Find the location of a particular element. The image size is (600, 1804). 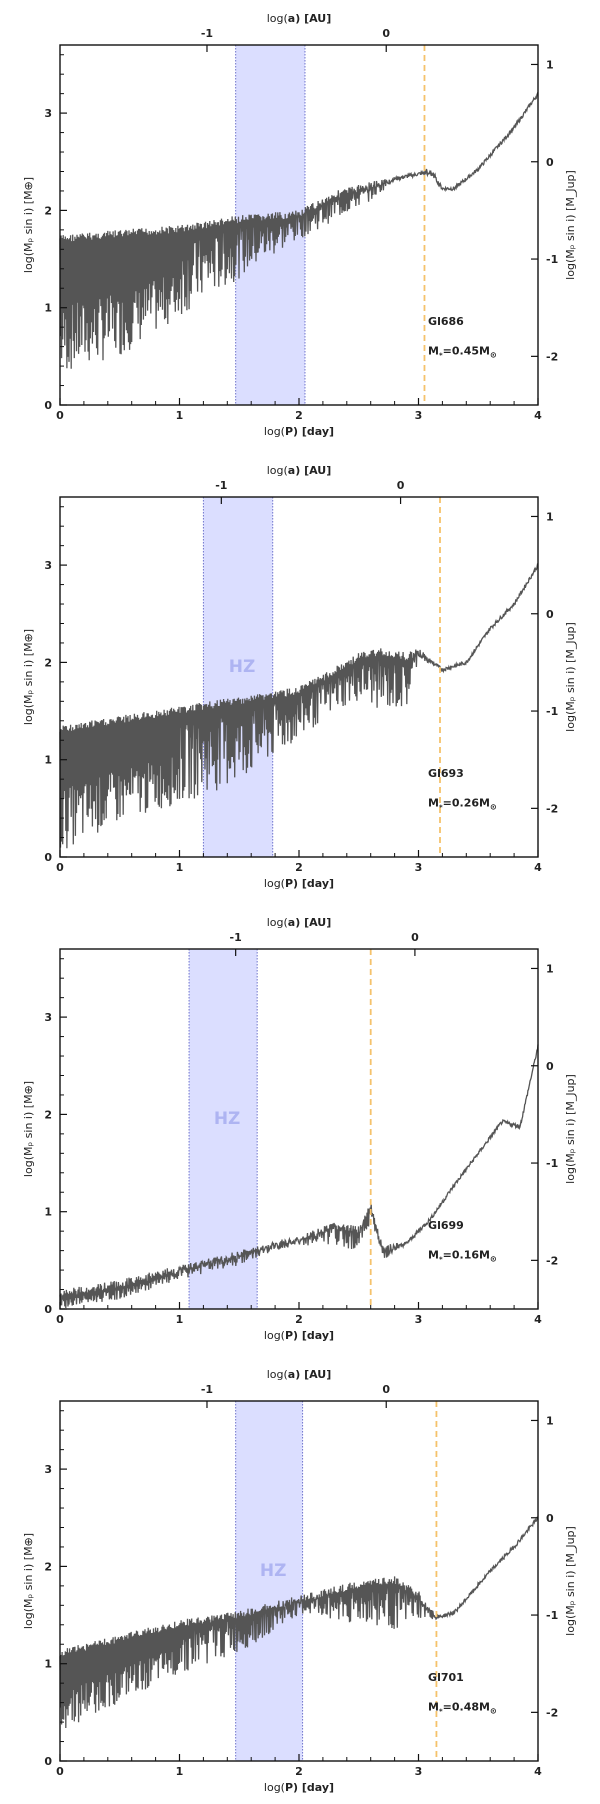

star-mass: M*=0.48M⊙ is located at coordinates (462, 1707).